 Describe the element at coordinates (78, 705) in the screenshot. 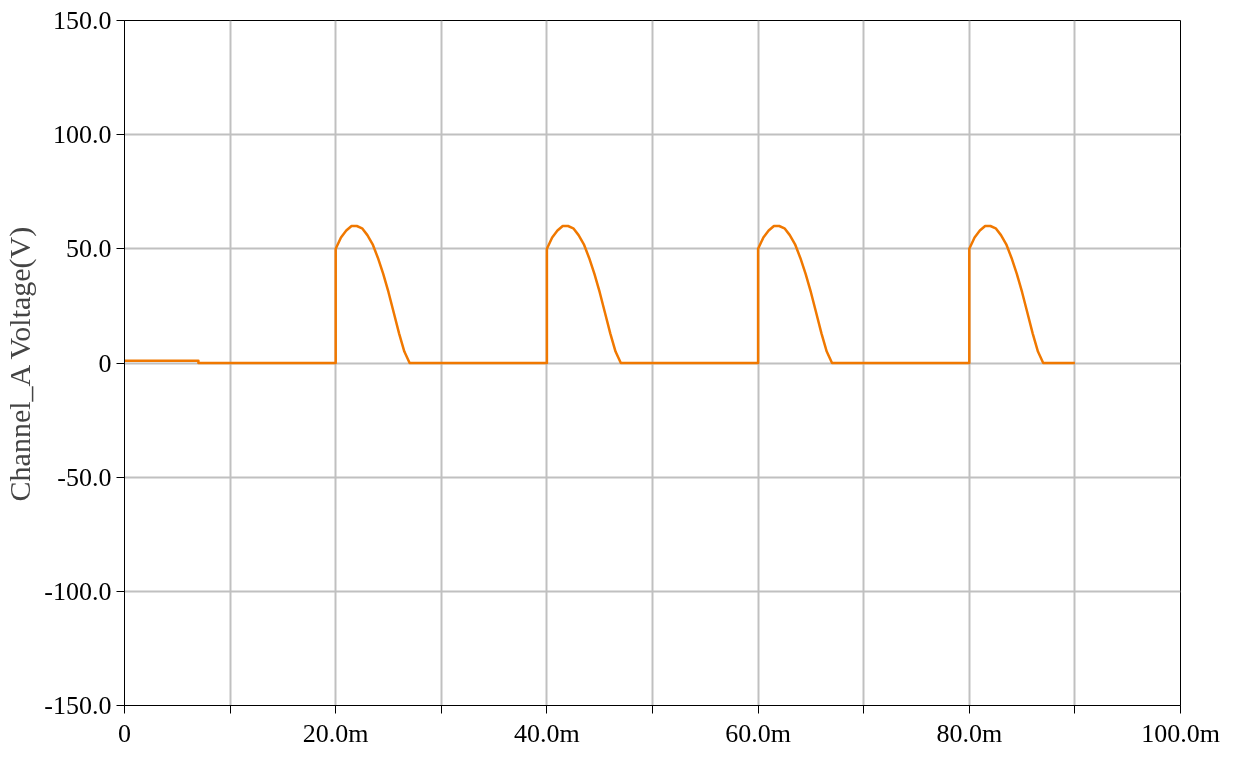

I see `y-tick-label: -150.0` at that location.